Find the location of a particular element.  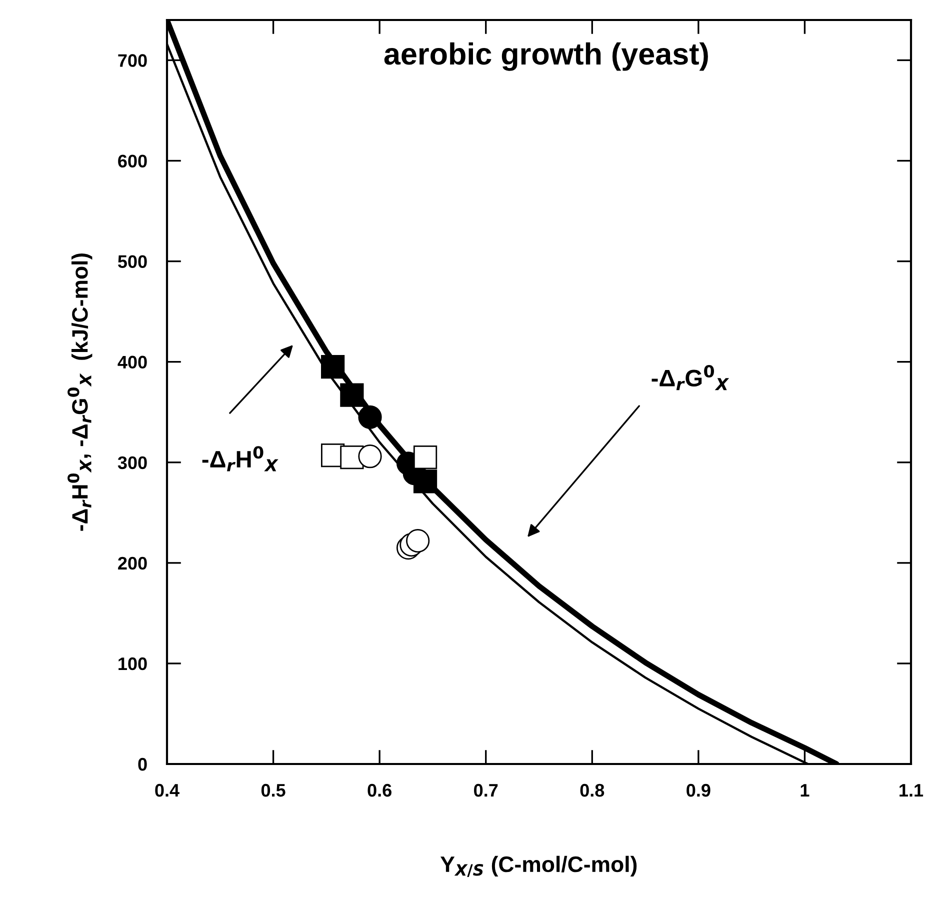

y-tick-label: 700 is located at coordinates (132, 60).